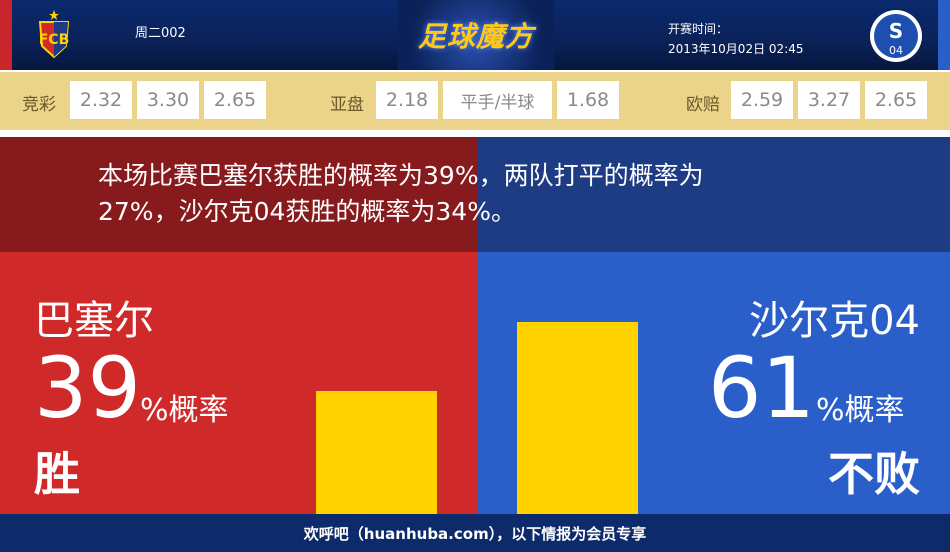 The image size is (950, 552). What do you see at coordinates (401, 175) in the screenshot?
I see `summary-line-1: 本场比赛巴塞尔获胜的概率为39%，两队打平的概率为` at bounding box center [401, 175].